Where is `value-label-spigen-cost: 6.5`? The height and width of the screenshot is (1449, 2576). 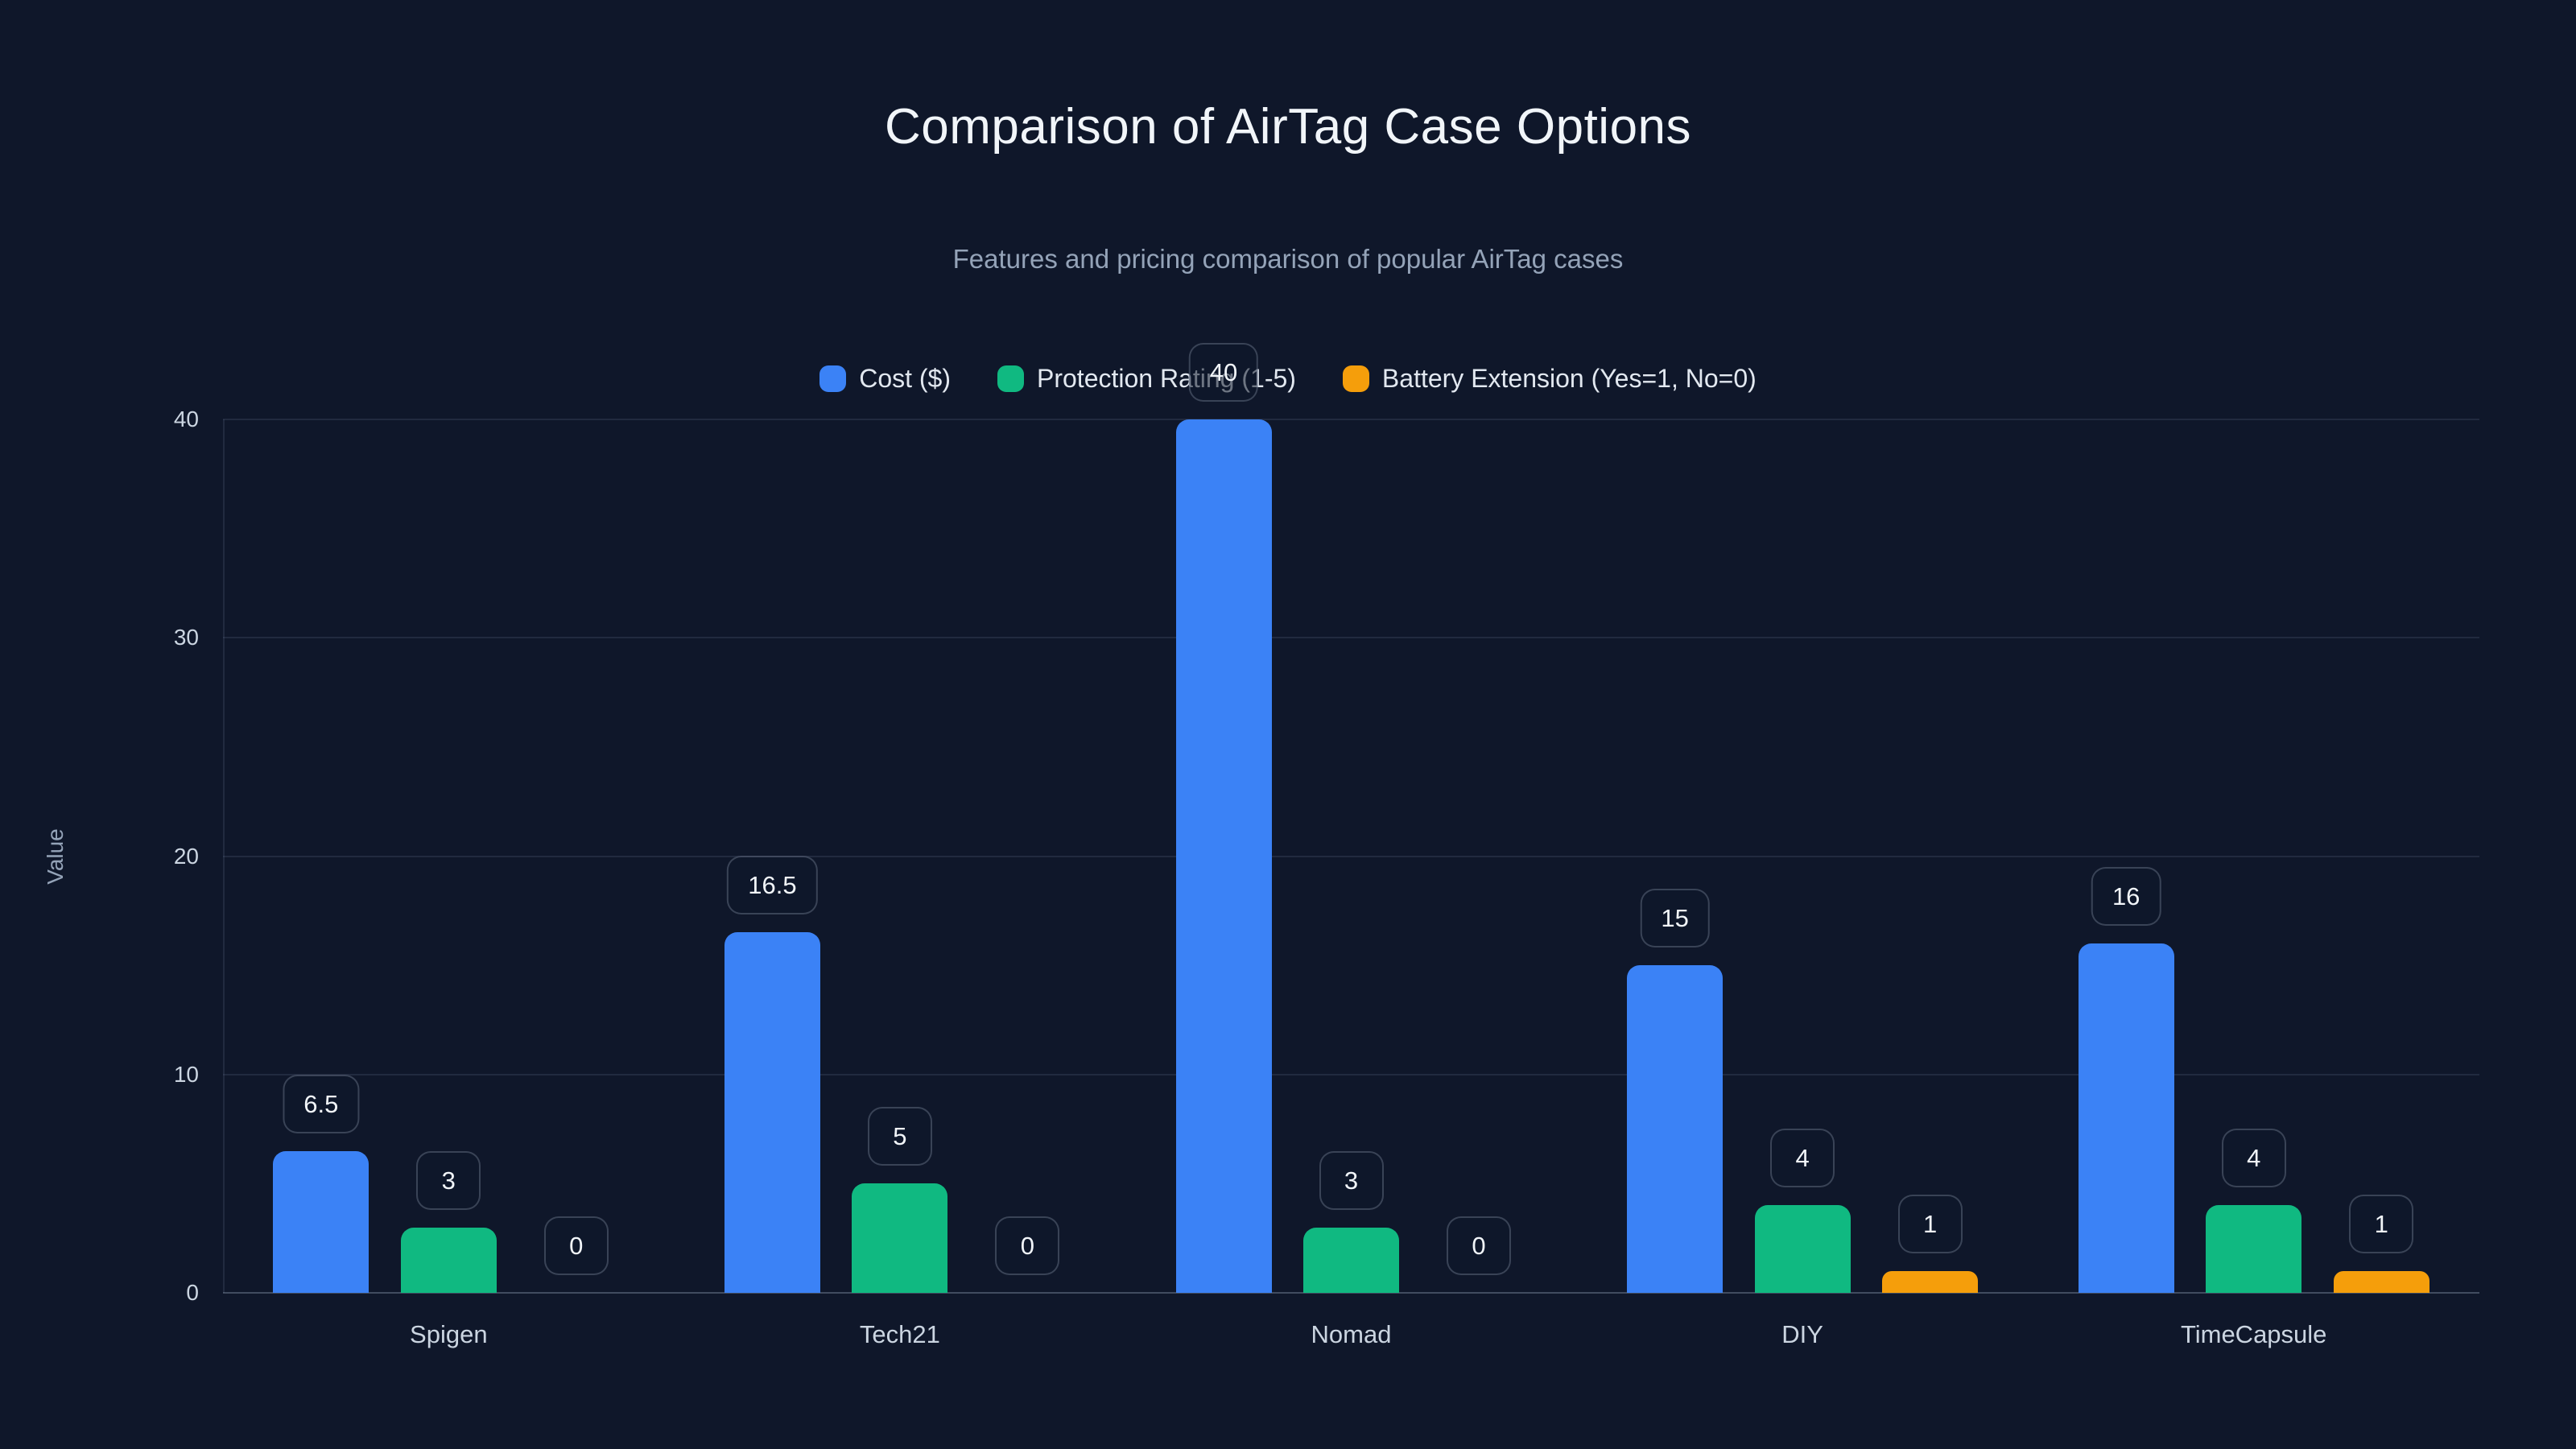
value-label-spigen-cost: 6.5 is located at coordinates (321, 1104).